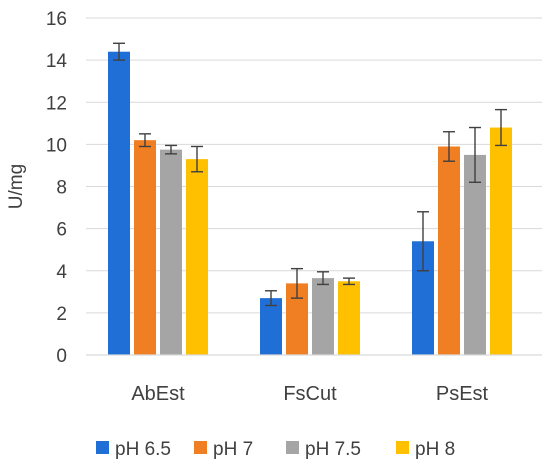  I want to click on legend-label: pH 6.5, so click(143, 449).